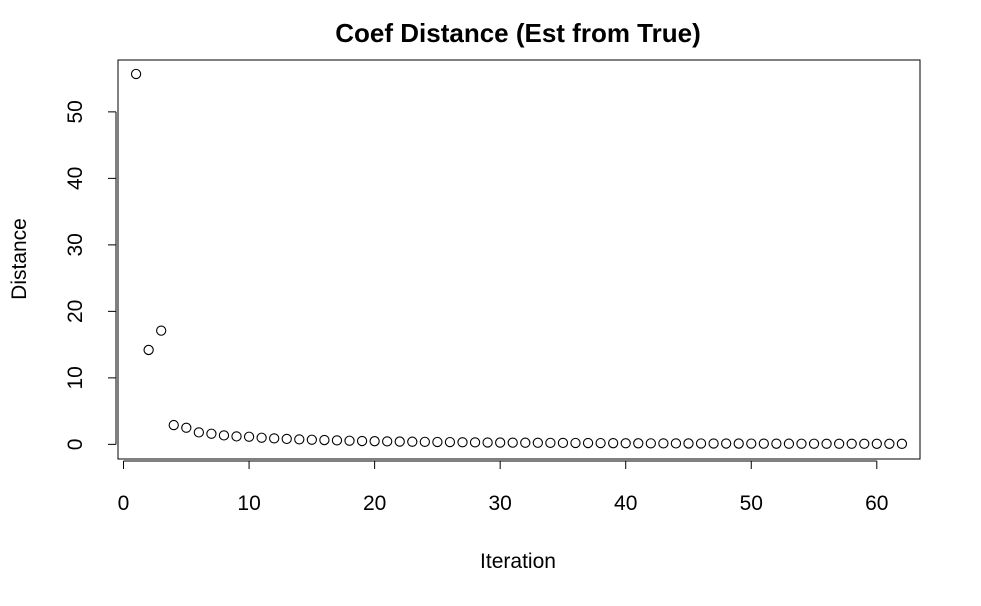 This screenshot has width=981, height=606. I want to click on y-tick-label: 50, so click(75, 111).